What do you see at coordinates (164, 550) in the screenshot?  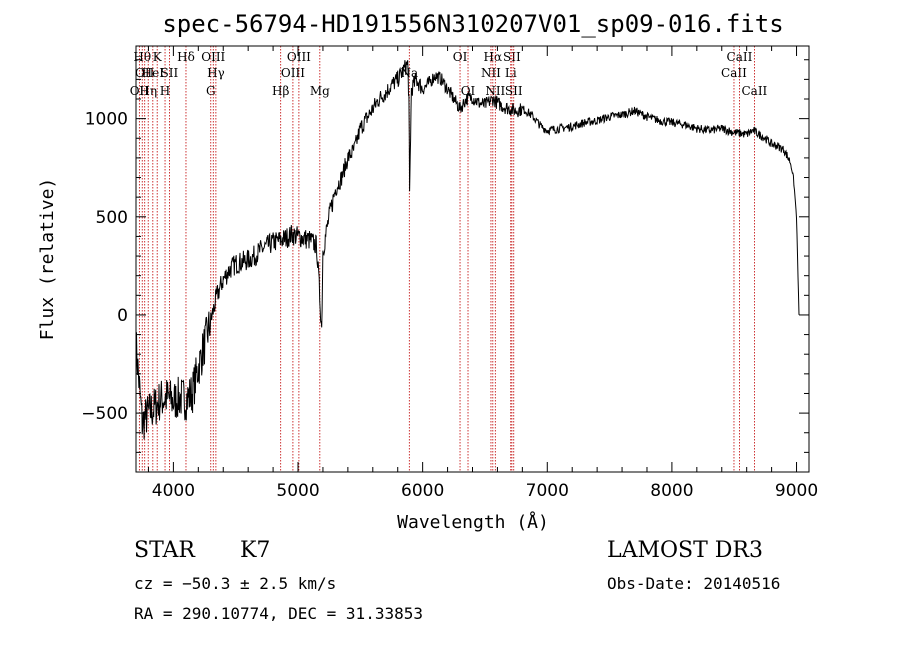 I see `object-class: STAR` at bounding box center [164, 550].